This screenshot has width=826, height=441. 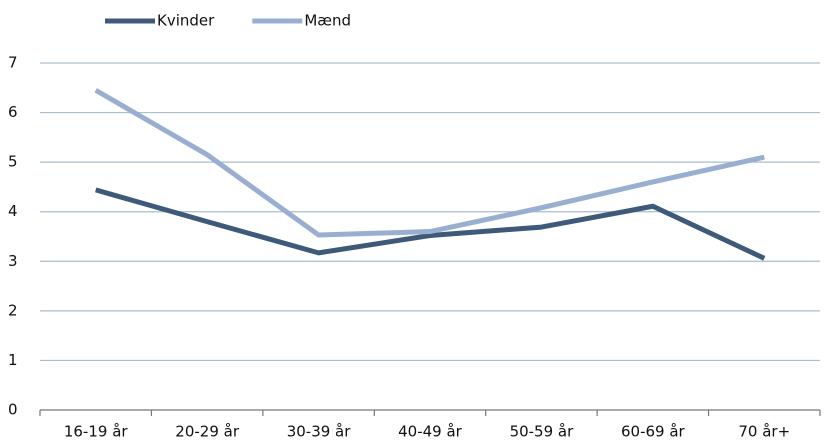 What do you see at coordinates (430, 432) in the screenshot?
I see `x-tick-label: 40-49 år` at bounding box center [430, 432].